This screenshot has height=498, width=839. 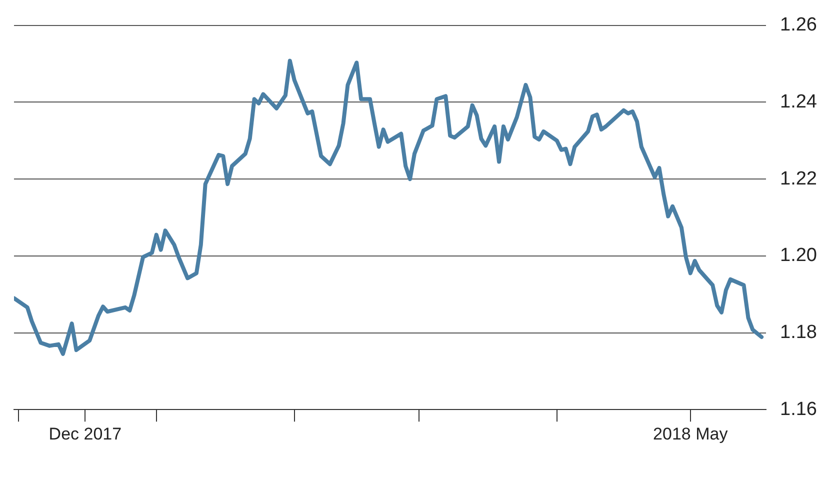 What do you see at coordinates (799, 255) in the screenshot?
I see `y-tick-label: 1.20` at bounding box center [799, 255].